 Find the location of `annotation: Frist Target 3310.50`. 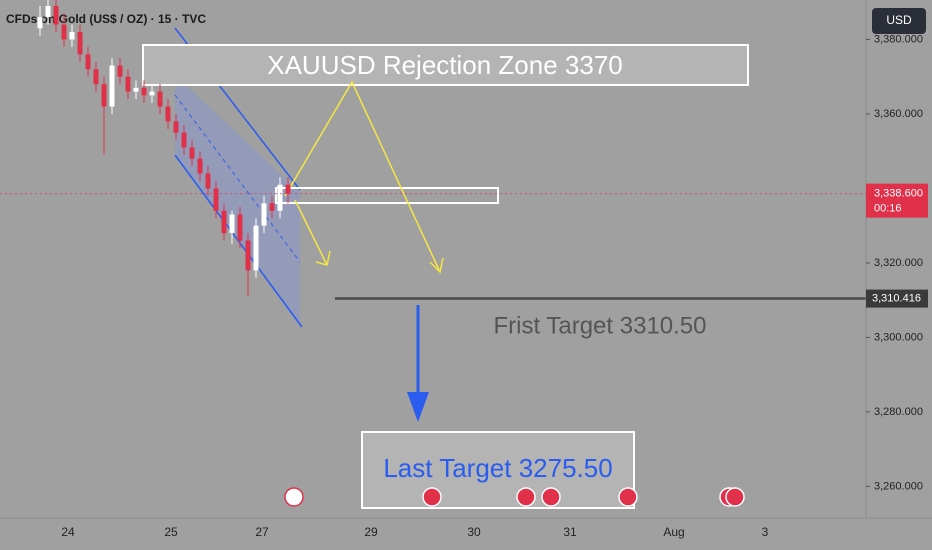

annotation: Frist Target 3310.50 is located at coordinates (599, 325).